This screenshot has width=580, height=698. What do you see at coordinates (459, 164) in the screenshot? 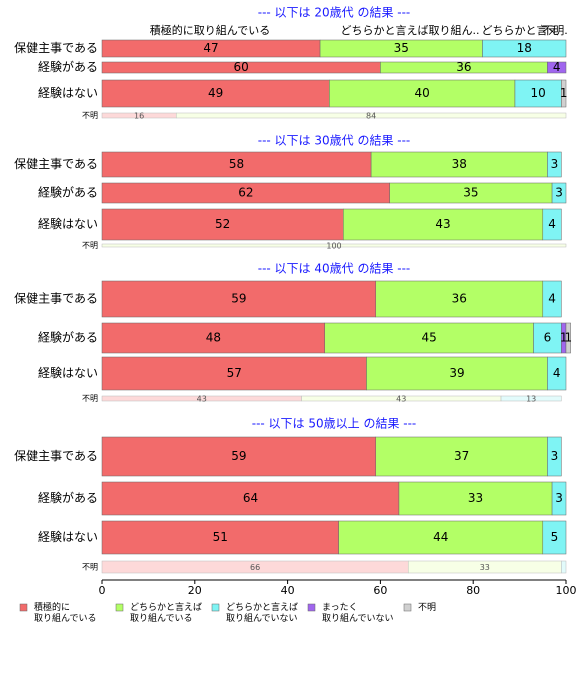
I see `value-label: 38` at bounding box center [459, 164].